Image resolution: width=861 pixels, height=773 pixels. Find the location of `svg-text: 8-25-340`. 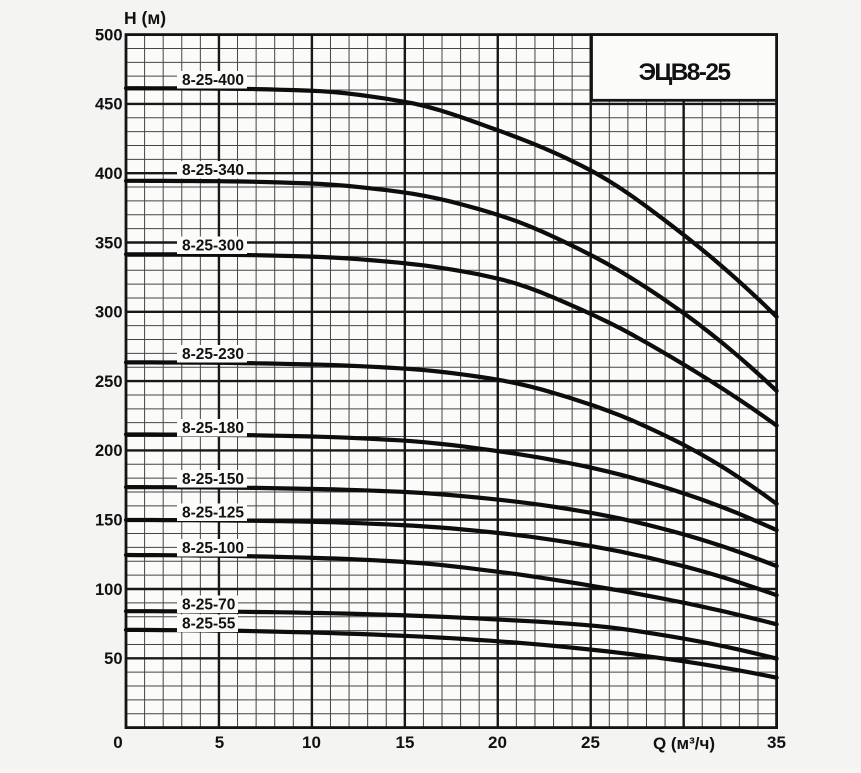

svg-text: 8-25-340 is located at coordinates (213, 170).